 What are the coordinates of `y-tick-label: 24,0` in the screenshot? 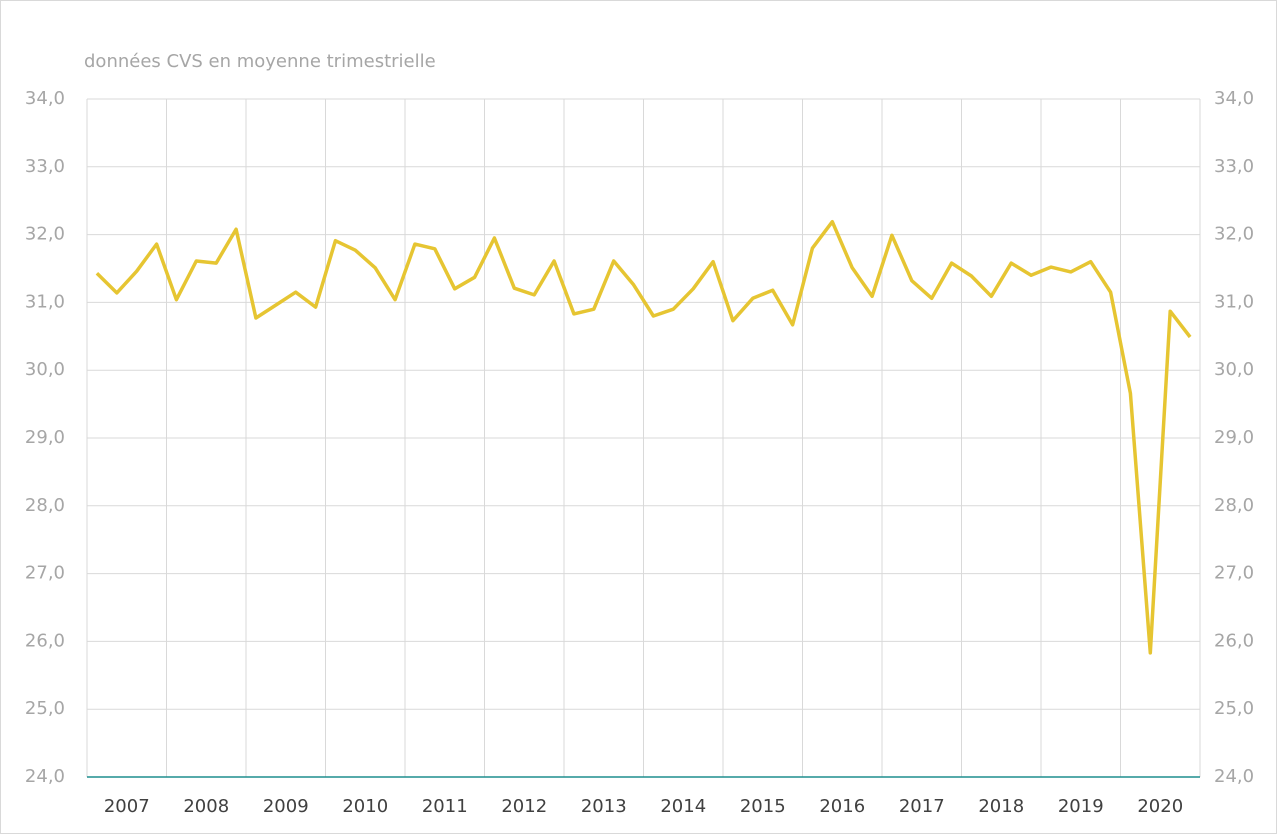 It's located at (45, 776).